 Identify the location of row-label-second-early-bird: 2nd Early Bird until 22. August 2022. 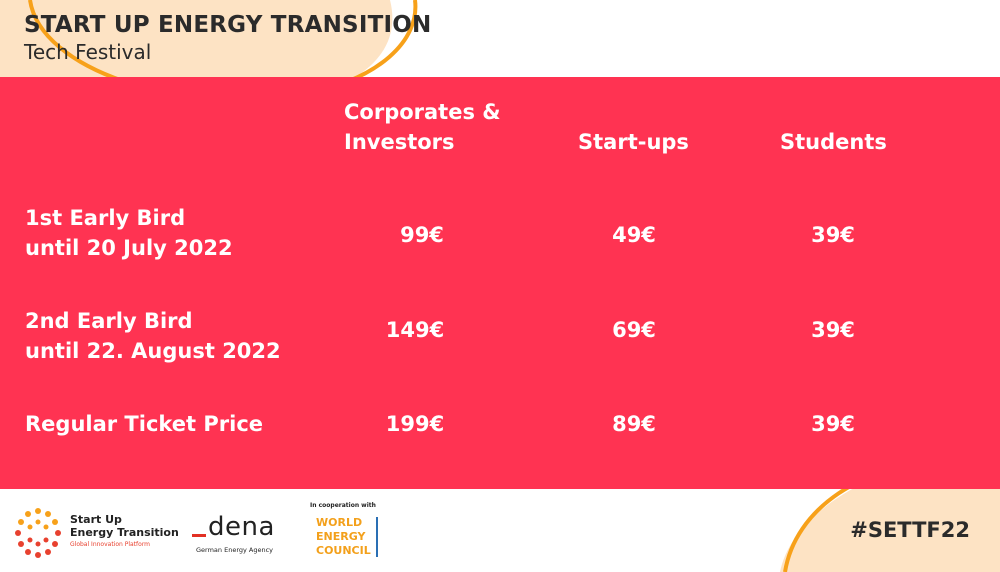
(153, 336).